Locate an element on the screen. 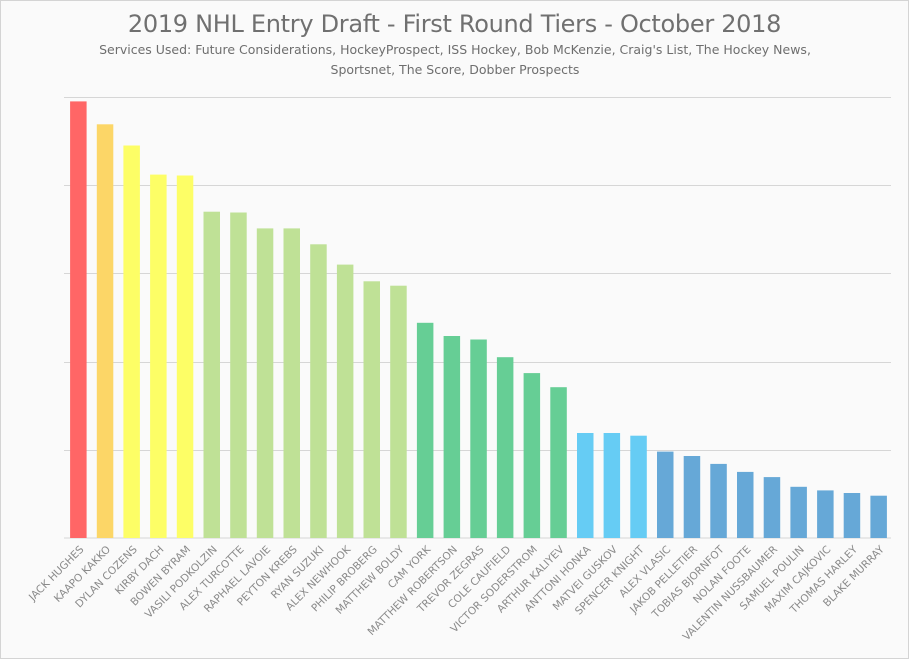  bar-arthur-kaliyev is located at coordinates (558, 462).